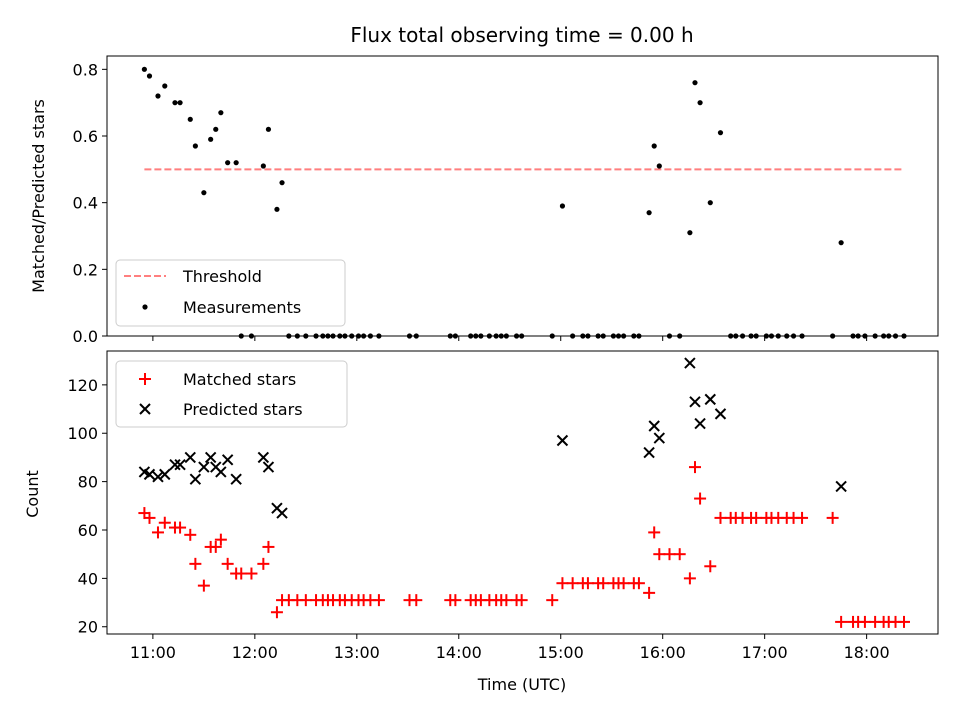 The height and width of the screenshot is (724, 960). I want to click on top-y-ticks: 0.0 0.2 0.4 0.6 0.8, so click(90, 203).